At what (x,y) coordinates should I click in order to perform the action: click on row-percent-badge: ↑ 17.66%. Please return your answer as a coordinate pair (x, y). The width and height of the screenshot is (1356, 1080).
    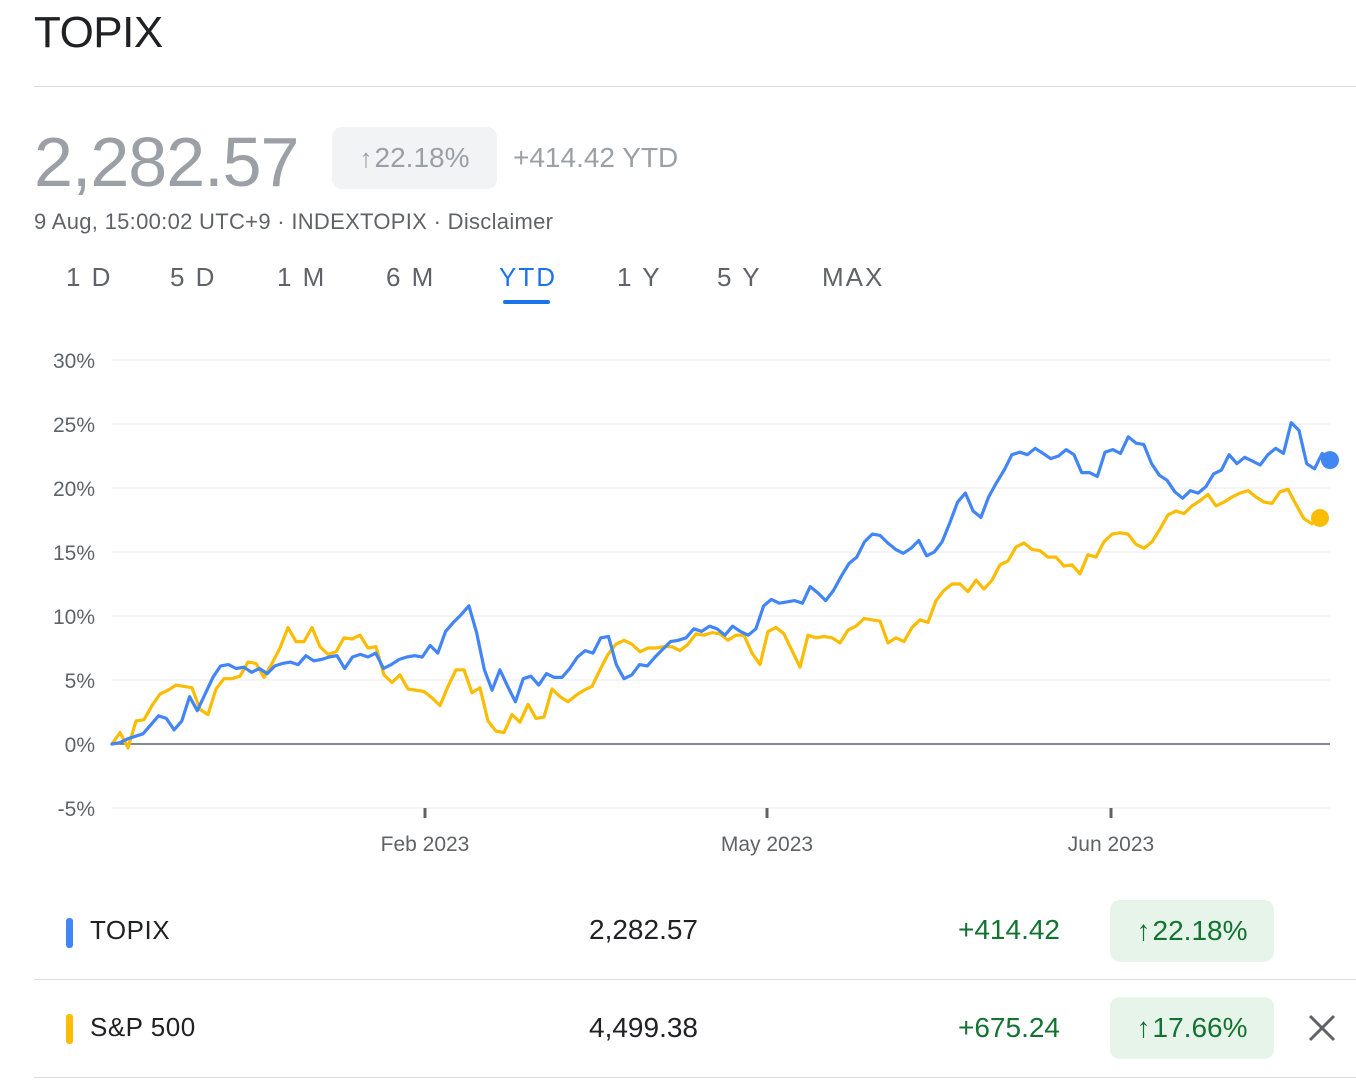
    Looking at the image, I should click on (1192, 1028).